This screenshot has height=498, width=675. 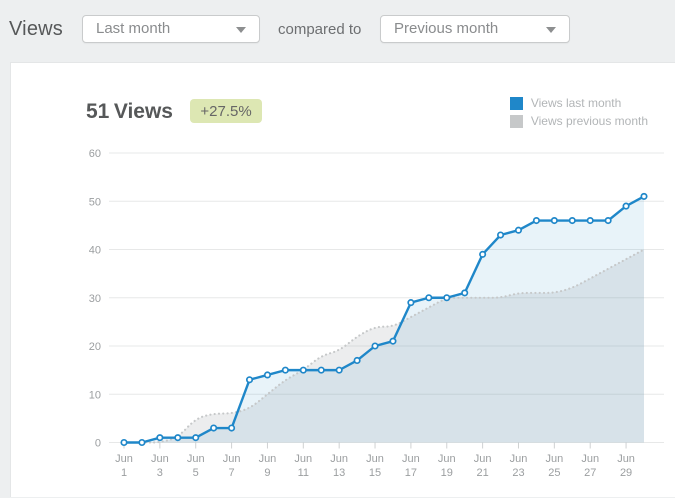 What do you see at coordinates (320, 29) in the screenshot?
I see `compared-to-label: compared to` at bounding box center [320, 29].